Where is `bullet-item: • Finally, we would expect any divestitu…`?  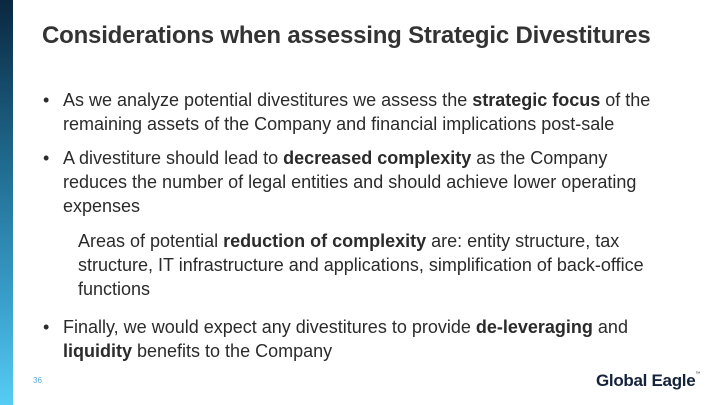 bullet-item: • Finally, we would expect any divestitu… is located at coordinates (335, 339).